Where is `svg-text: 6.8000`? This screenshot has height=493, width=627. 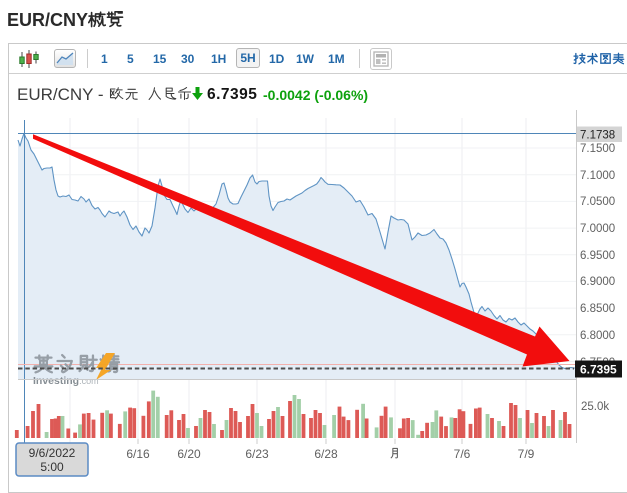 svg-text: 6.8000 is located at coordinates (597, 336).